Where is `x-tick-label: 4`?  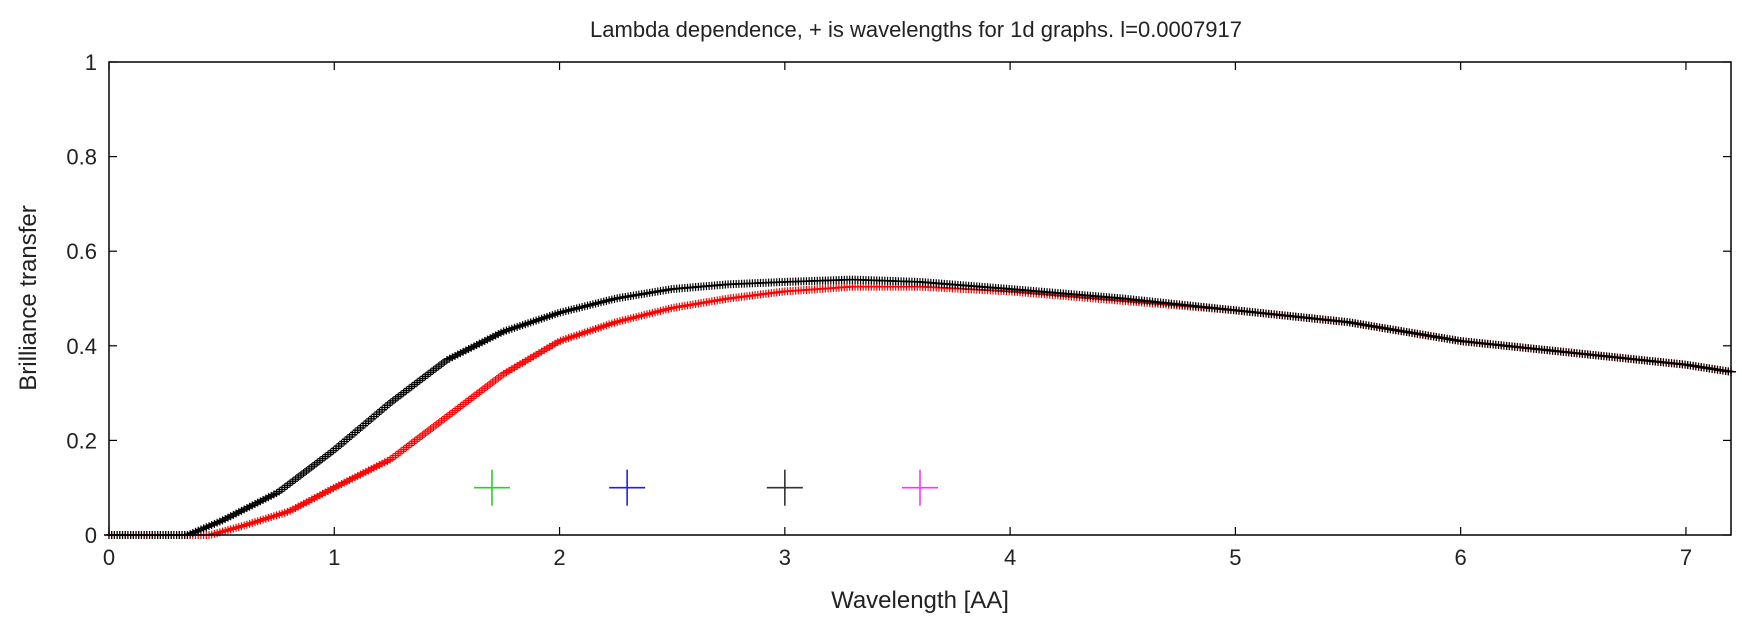
x-tick-label: 4 is located at coordinates (1010, 557).